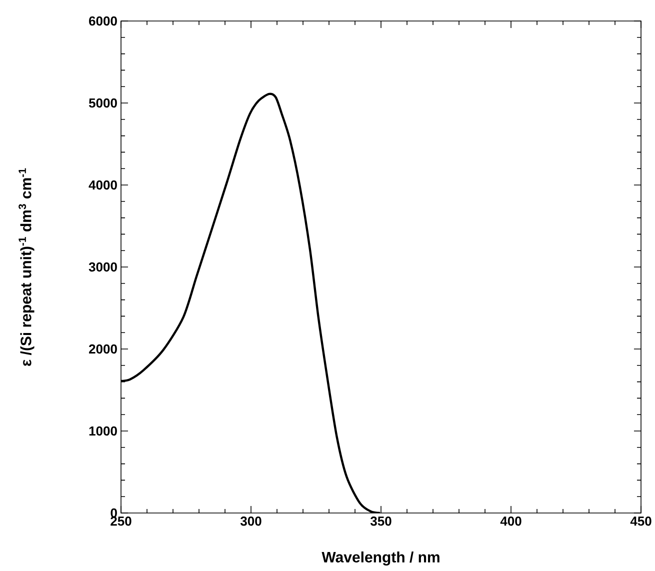  What do you see at coordinates (103, 431) in the screenshot?
I see `y-tick-label: 1000` at bounding box center [103, 431].